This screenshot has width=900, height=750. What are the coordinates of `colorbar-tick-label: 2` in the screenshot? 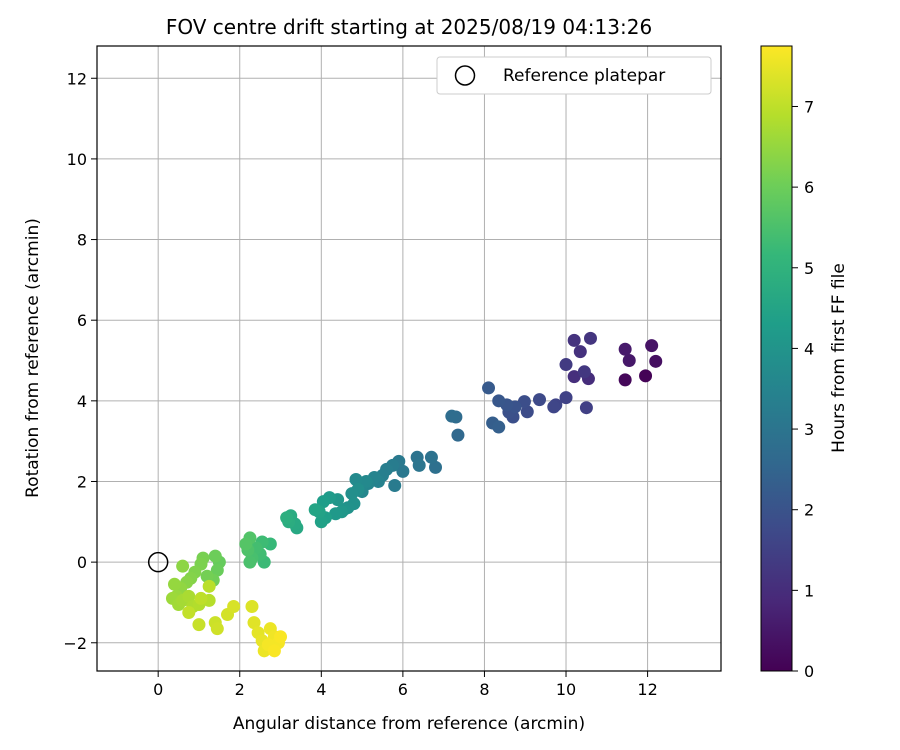 It's located at (809, 510).